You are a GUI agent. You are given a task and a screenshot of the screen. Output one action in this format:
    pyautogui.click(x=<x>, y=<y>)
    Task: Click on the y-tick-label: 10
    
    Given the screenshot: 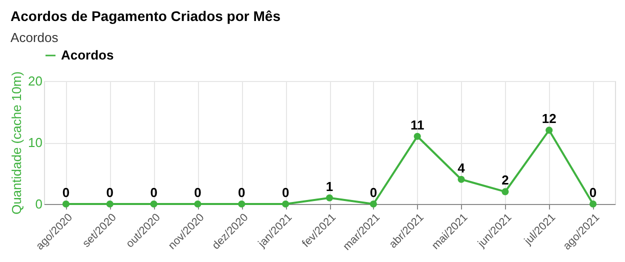 What is the action you would take?
    pyautogui.click(x=35, y=142)
    